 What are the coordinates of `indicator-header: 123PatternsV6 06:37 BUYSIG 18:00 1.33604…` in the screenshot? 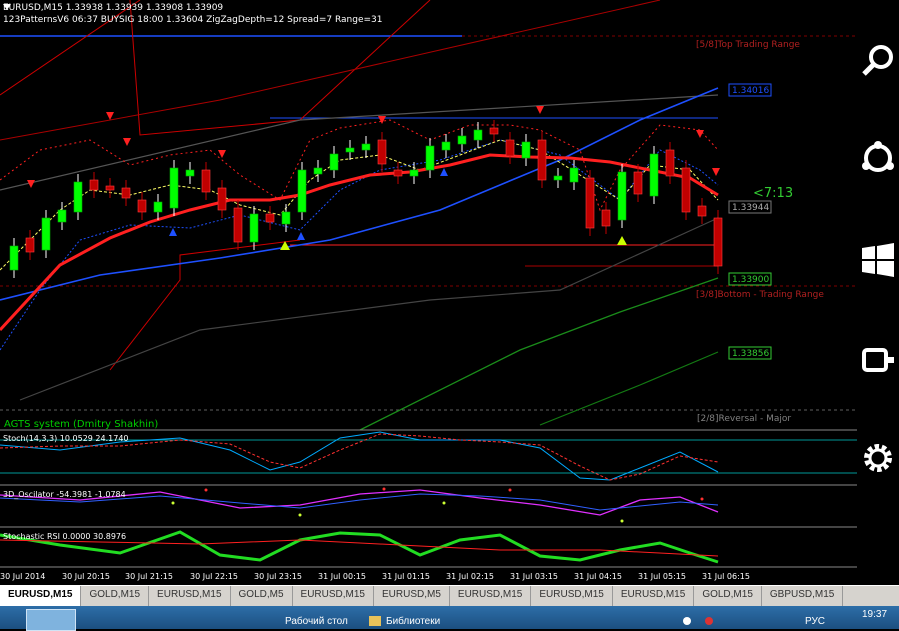 It's located at (193, 20).